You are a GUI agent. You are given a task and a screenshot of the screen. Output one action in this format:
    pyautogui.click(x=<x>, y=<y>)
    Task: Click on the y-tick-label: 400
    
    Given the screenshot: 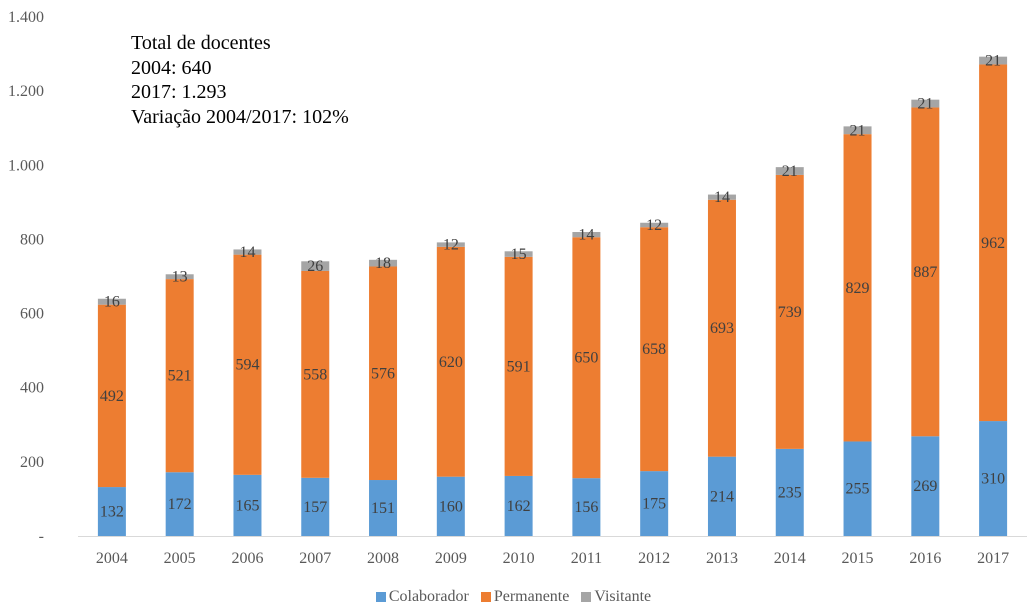 What is the action you would take?
    pyautogui.click(x=32, y=388)
    